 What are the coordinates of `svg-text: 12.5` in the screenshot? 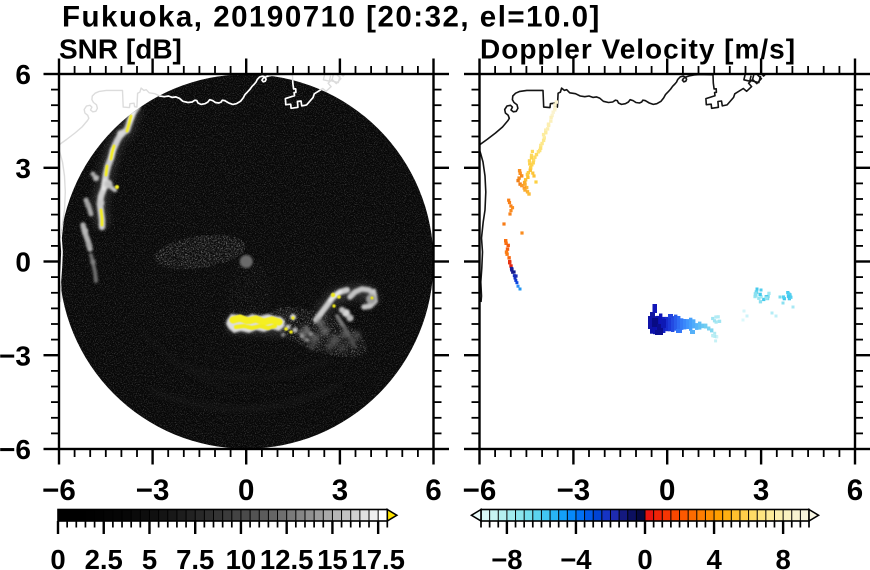 It's located at (287, 557).